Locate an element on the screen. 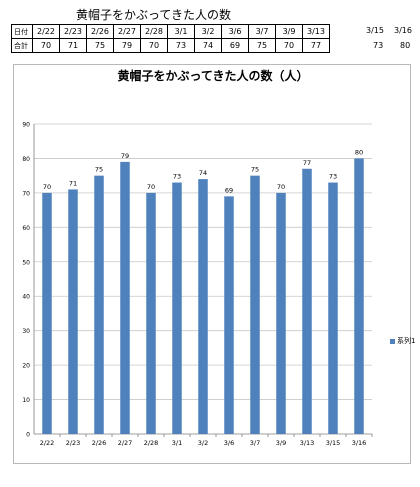 The width and height of the screenshot is (420, 487). y-tick-label: 30 is located at coordinates (26, 331).